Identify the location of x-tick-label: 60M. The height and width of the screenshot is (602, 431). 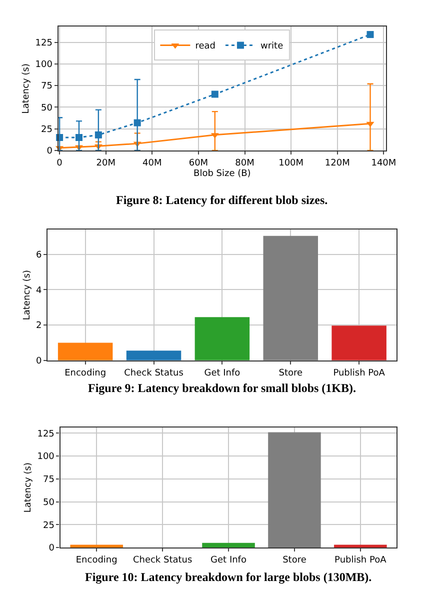
(198, 163).